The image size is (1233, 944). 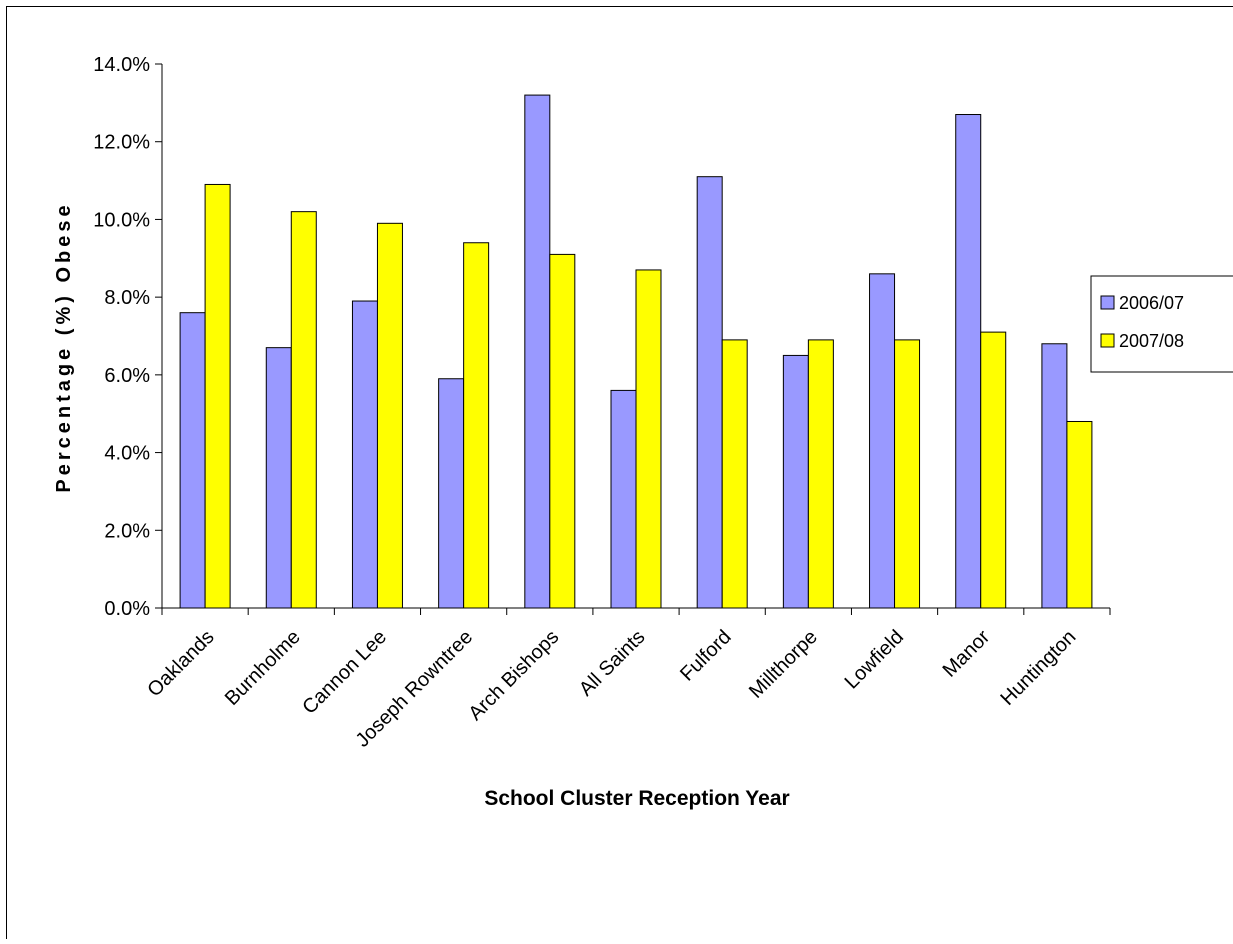 I want to click on bar-2006-07-fulford, so click(x=709, y=392).